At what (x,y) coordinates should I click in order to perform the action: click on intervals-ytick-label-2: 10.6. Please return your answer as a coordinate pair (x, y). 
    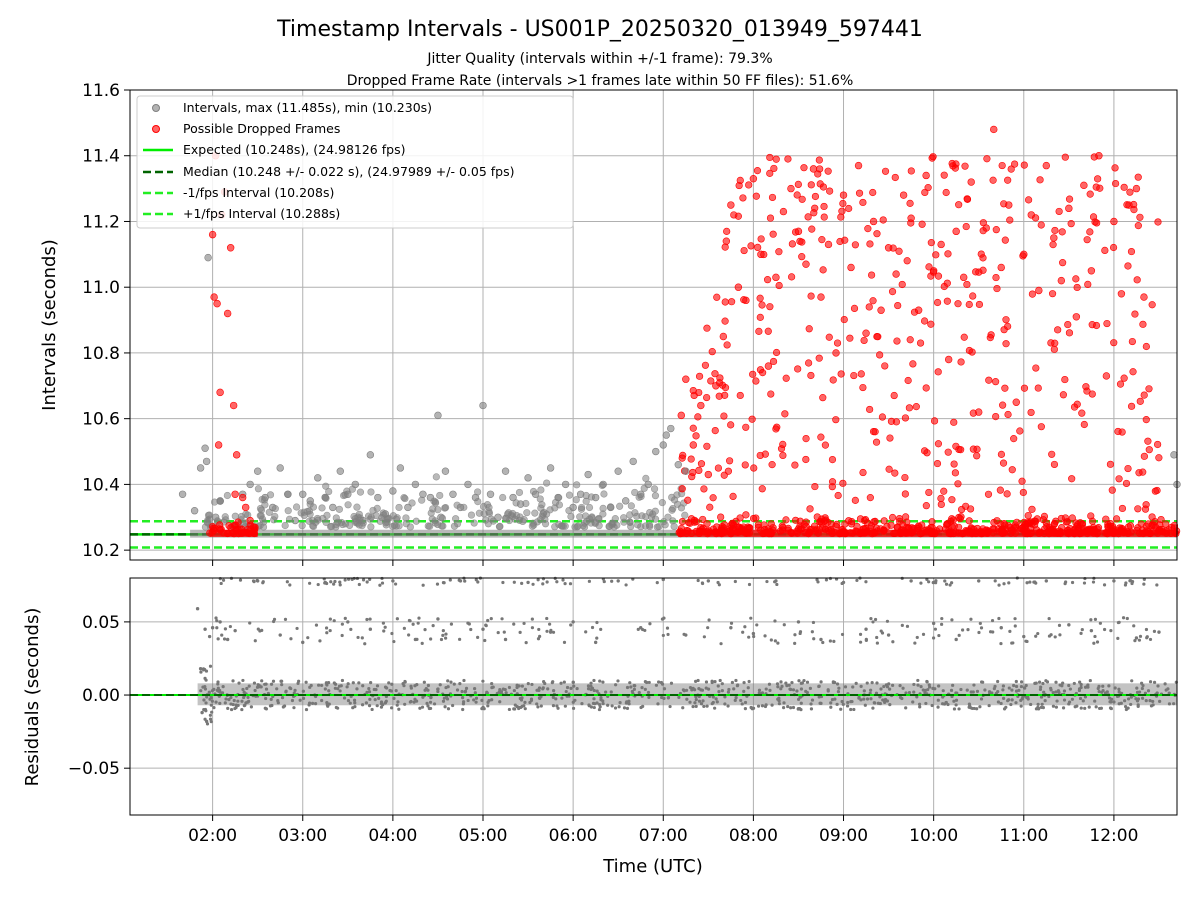
    Looking at the image, I should click on (101, 420).